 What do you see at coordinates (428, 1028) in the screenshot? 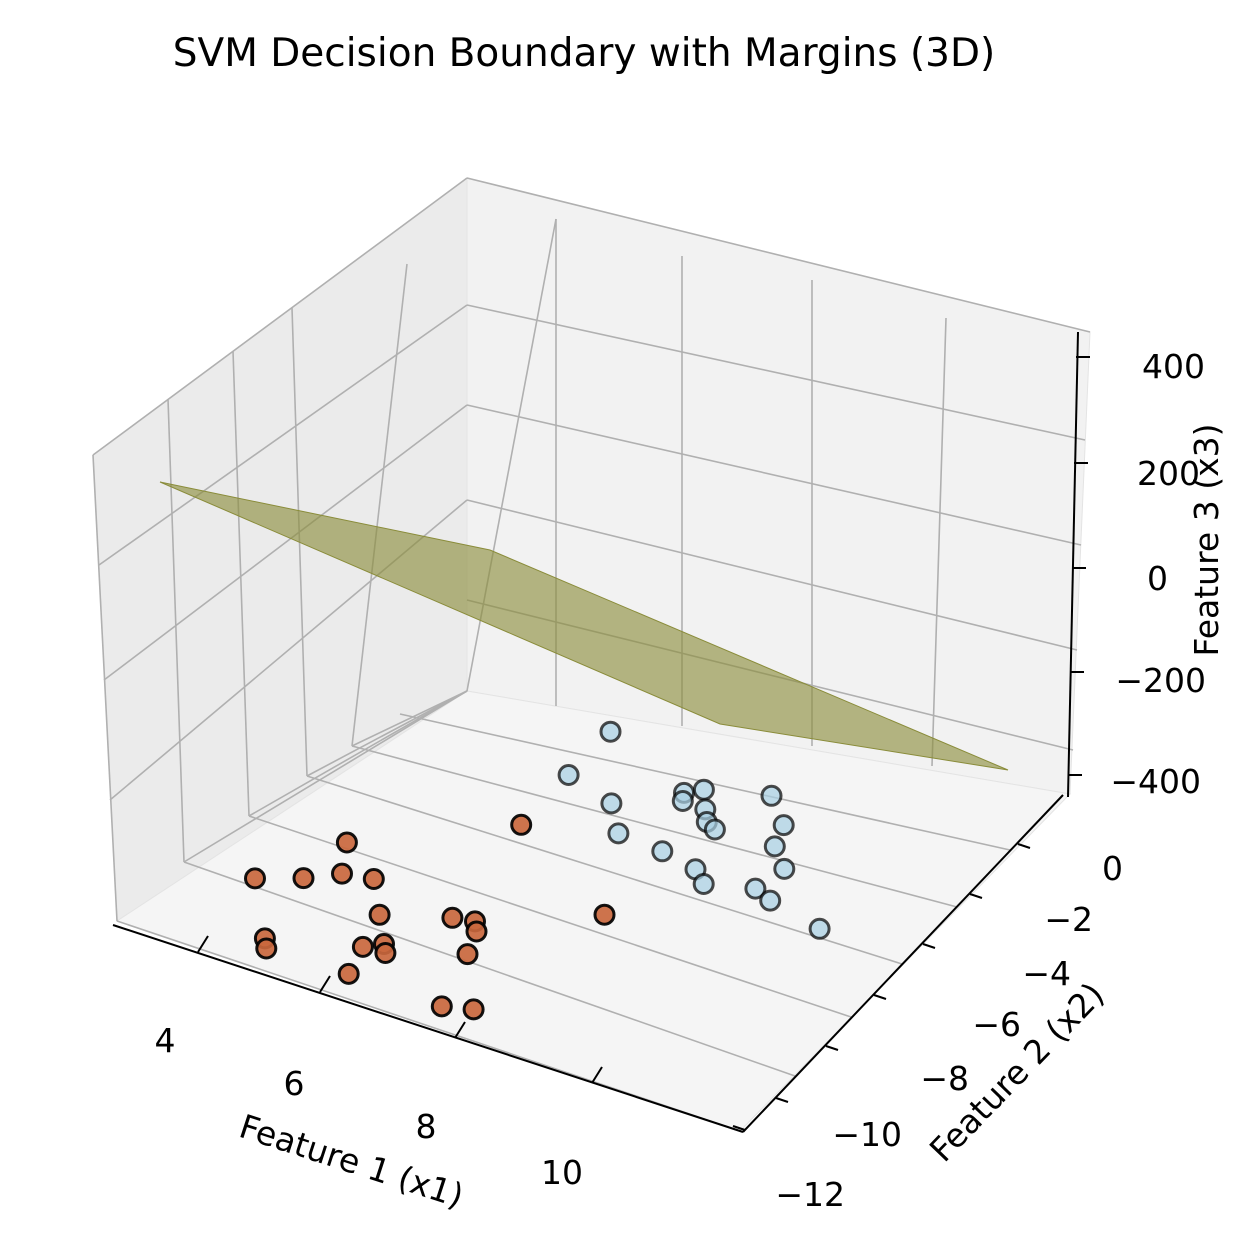
I see `x-axis-line` at bounding box center [428, 1028].